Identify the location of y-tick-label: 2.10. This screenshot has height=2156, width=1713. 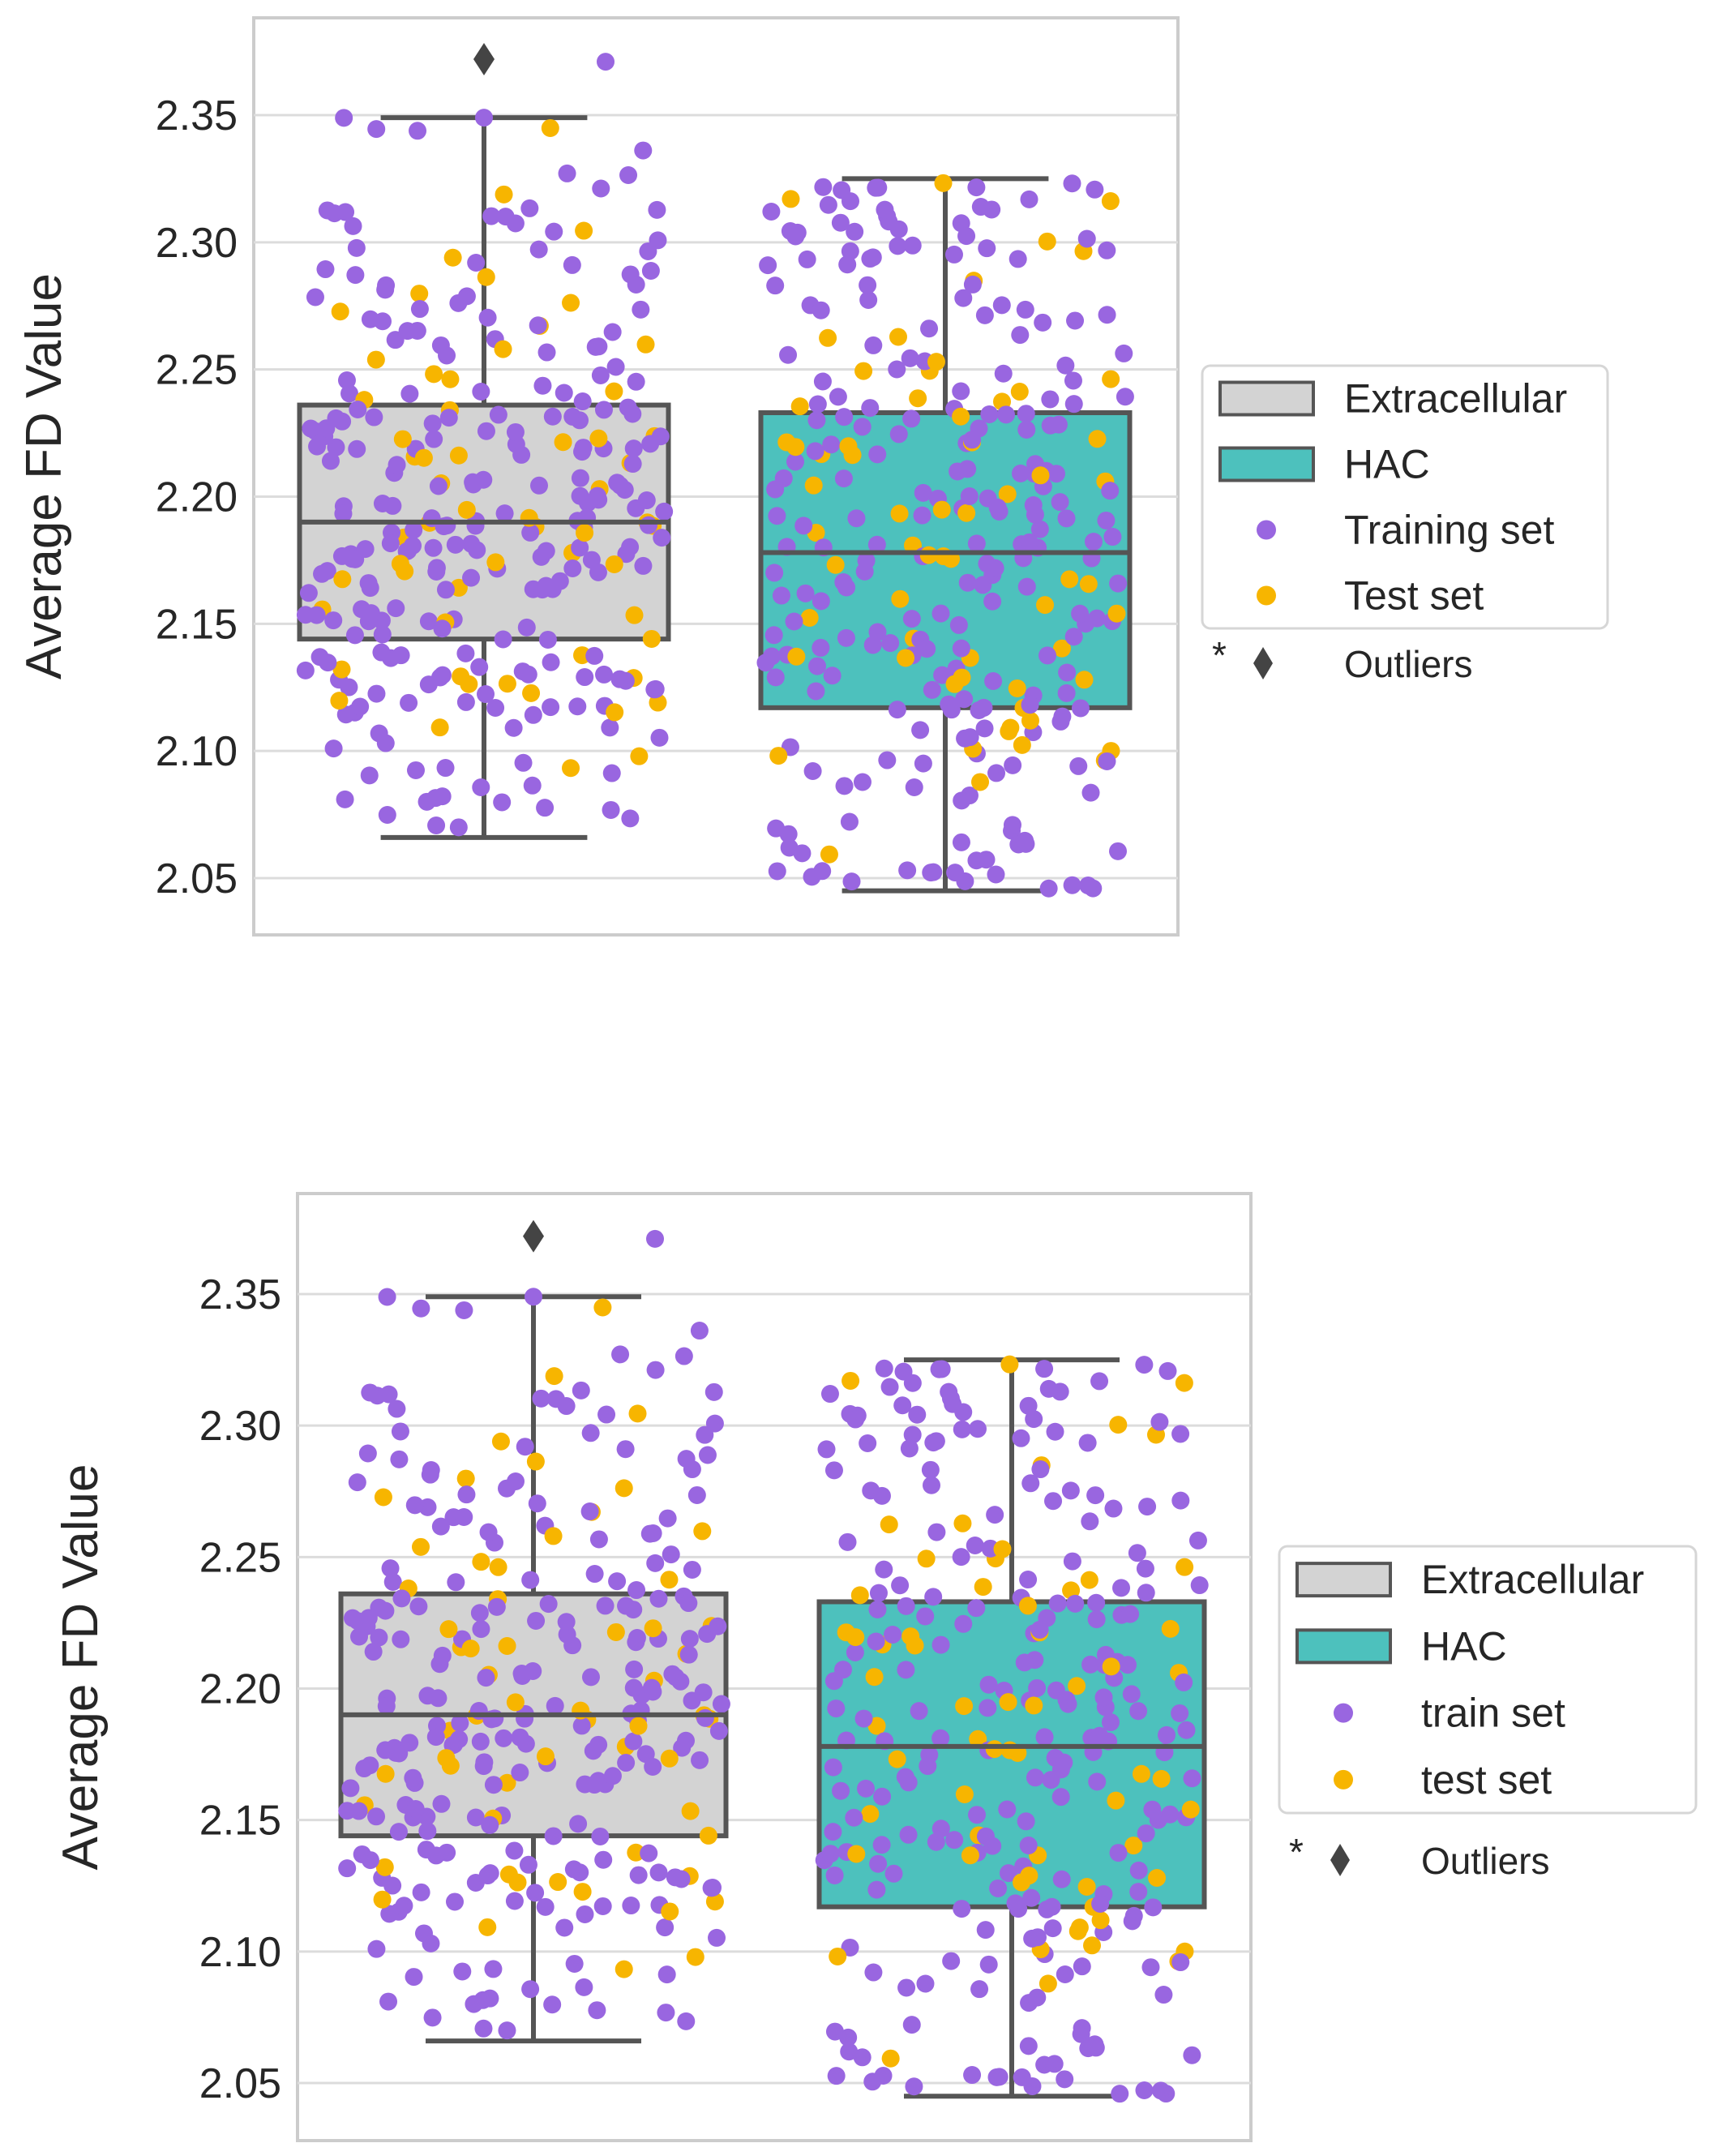
(197, 751).